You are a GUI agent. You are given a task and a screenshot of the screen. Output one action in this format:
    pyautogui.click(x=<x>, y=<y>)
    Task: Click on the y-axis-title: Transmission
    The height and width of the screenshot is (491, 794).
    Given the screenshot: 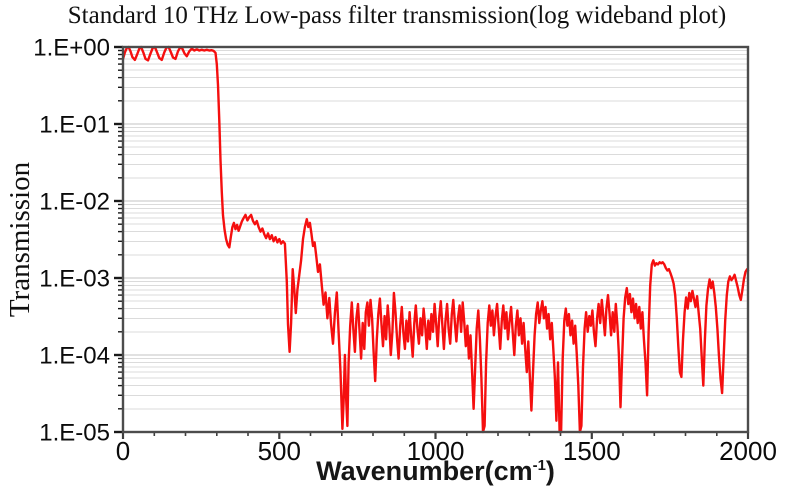 What is the action you would take?
    pyautogui.click(x=20, y=239)
    